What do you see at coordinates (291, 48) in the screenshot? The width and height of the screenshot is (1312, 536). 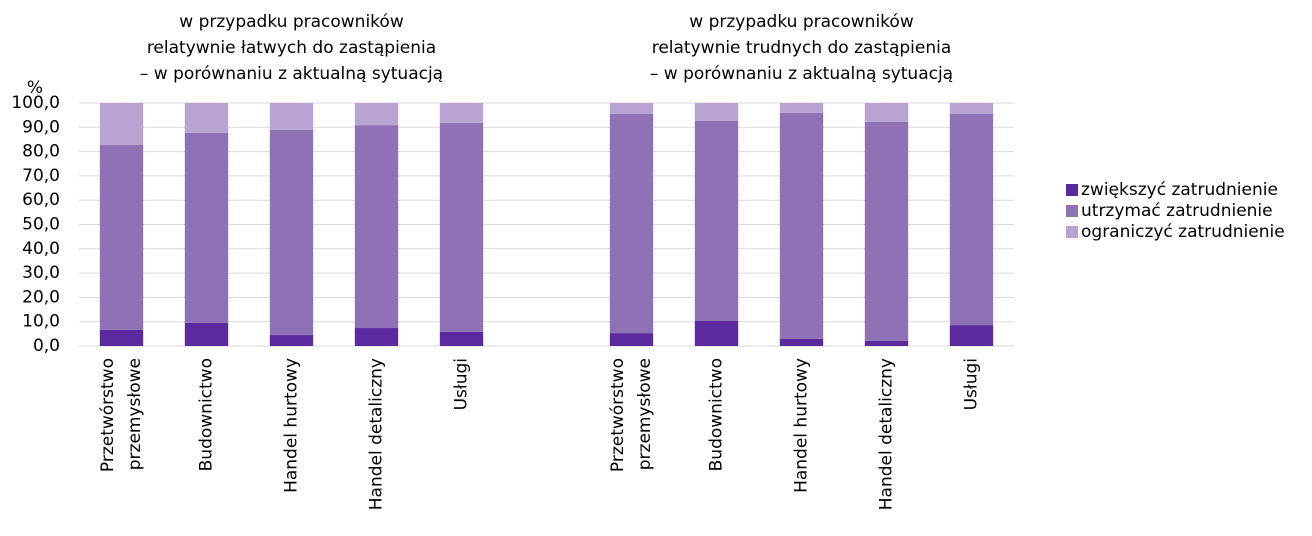 I see `group-title: relatywnie łatwych do zastąpienia` at bounding box center [291, 48].